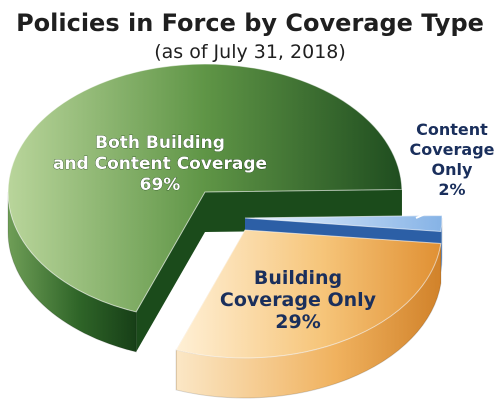 This screenshot has height=410, width=500. I want to click on slice-value-building: 29%, so click(297, 322).